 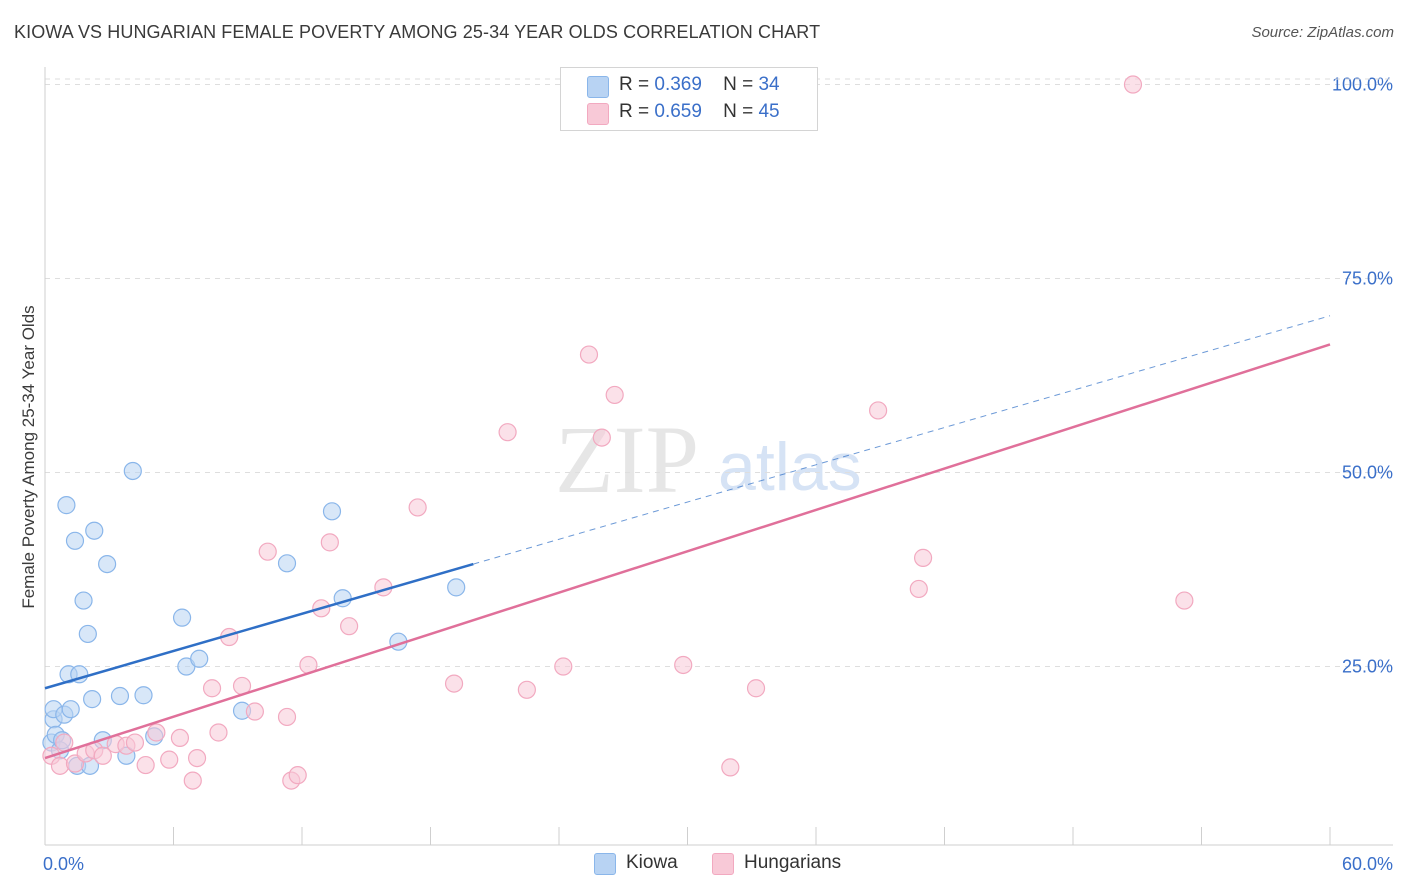 I want to click on hungarians-legend-swatch, so click(x=723, y=864).